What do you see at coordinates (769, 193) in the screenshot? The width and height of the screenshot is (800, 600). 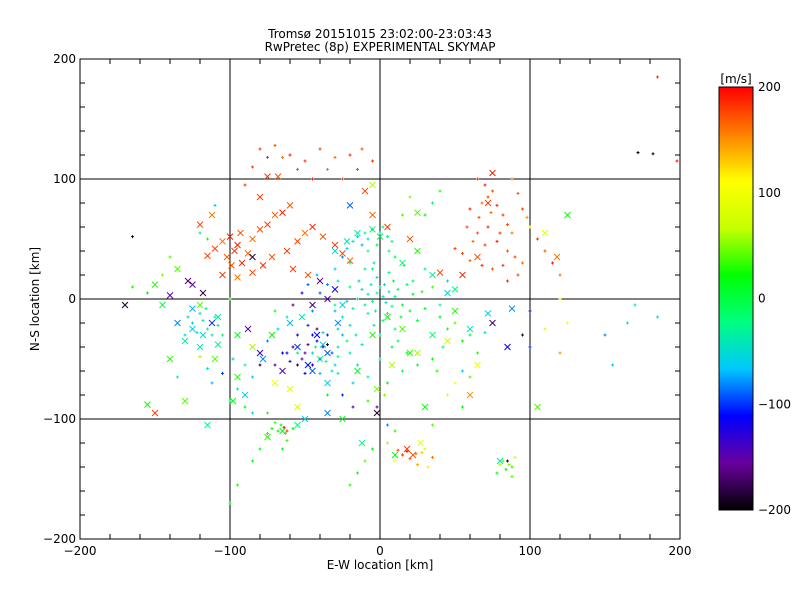 I see `colorbar-tick-label: 100` at bounding box center [769, 193].